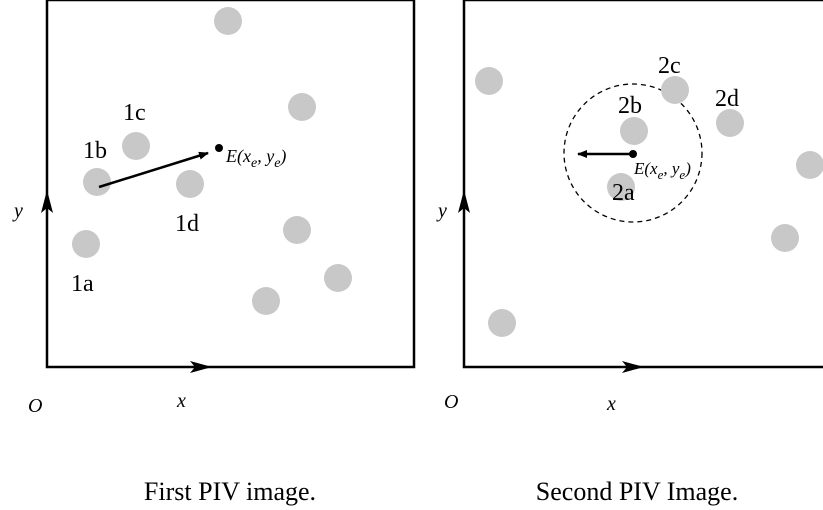  Describe the element at coordinates (136, 146) in the screenshot. I see `particle-1c` at that location.